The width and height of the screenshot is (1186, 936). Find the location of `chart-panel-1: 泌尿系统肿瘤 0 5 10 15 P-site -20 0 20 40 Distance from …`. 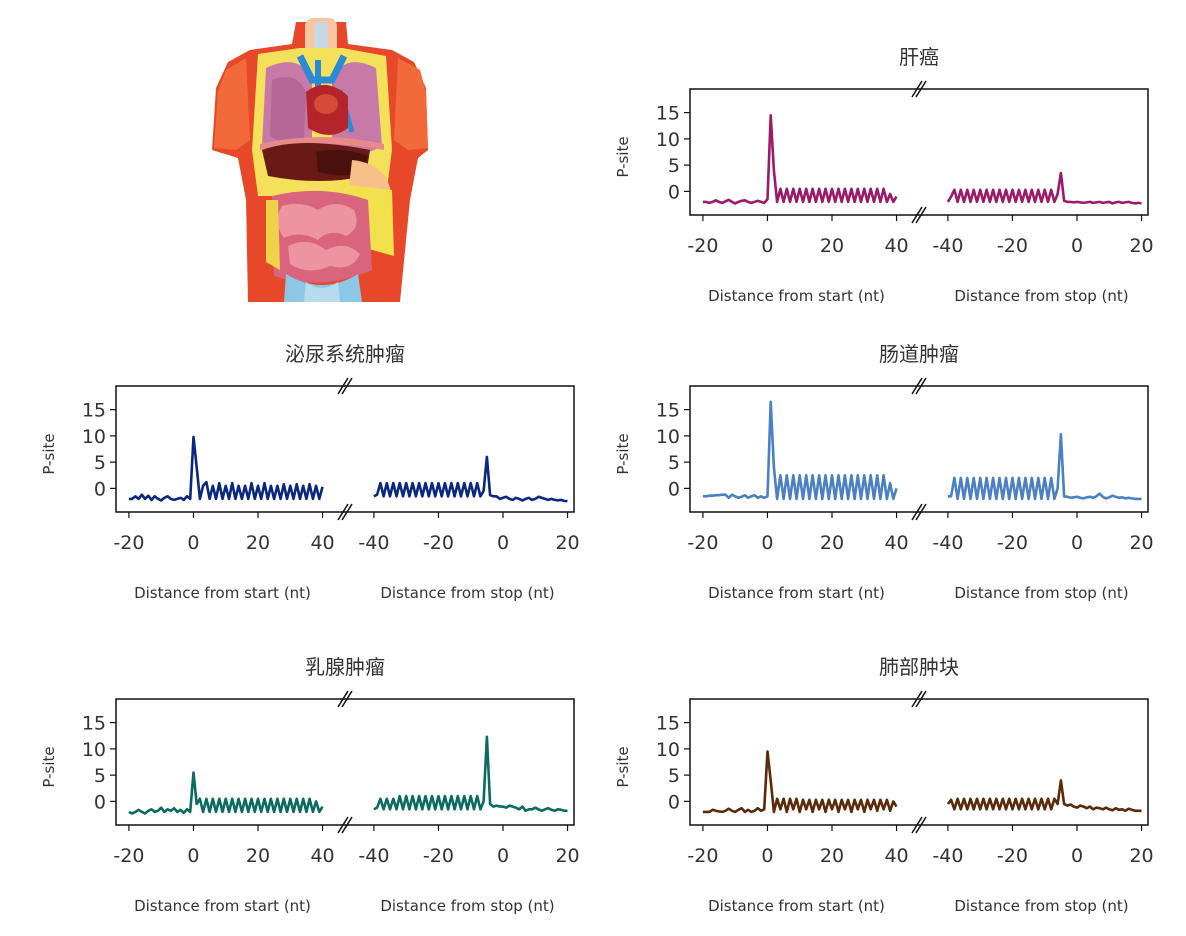

chart-panel-1: 泌尿系统肿瘤 0 5 10 15 P-site -20 0 20 40 Distance from … is located at coordinates (310, 472).